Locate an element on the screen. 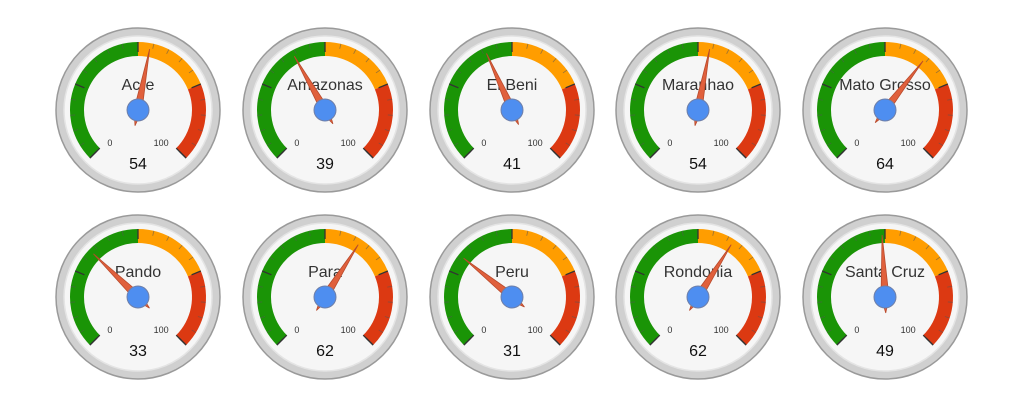 The image size is (1022, 411). gauge-title: Pando is located at coordinates (138, 272).